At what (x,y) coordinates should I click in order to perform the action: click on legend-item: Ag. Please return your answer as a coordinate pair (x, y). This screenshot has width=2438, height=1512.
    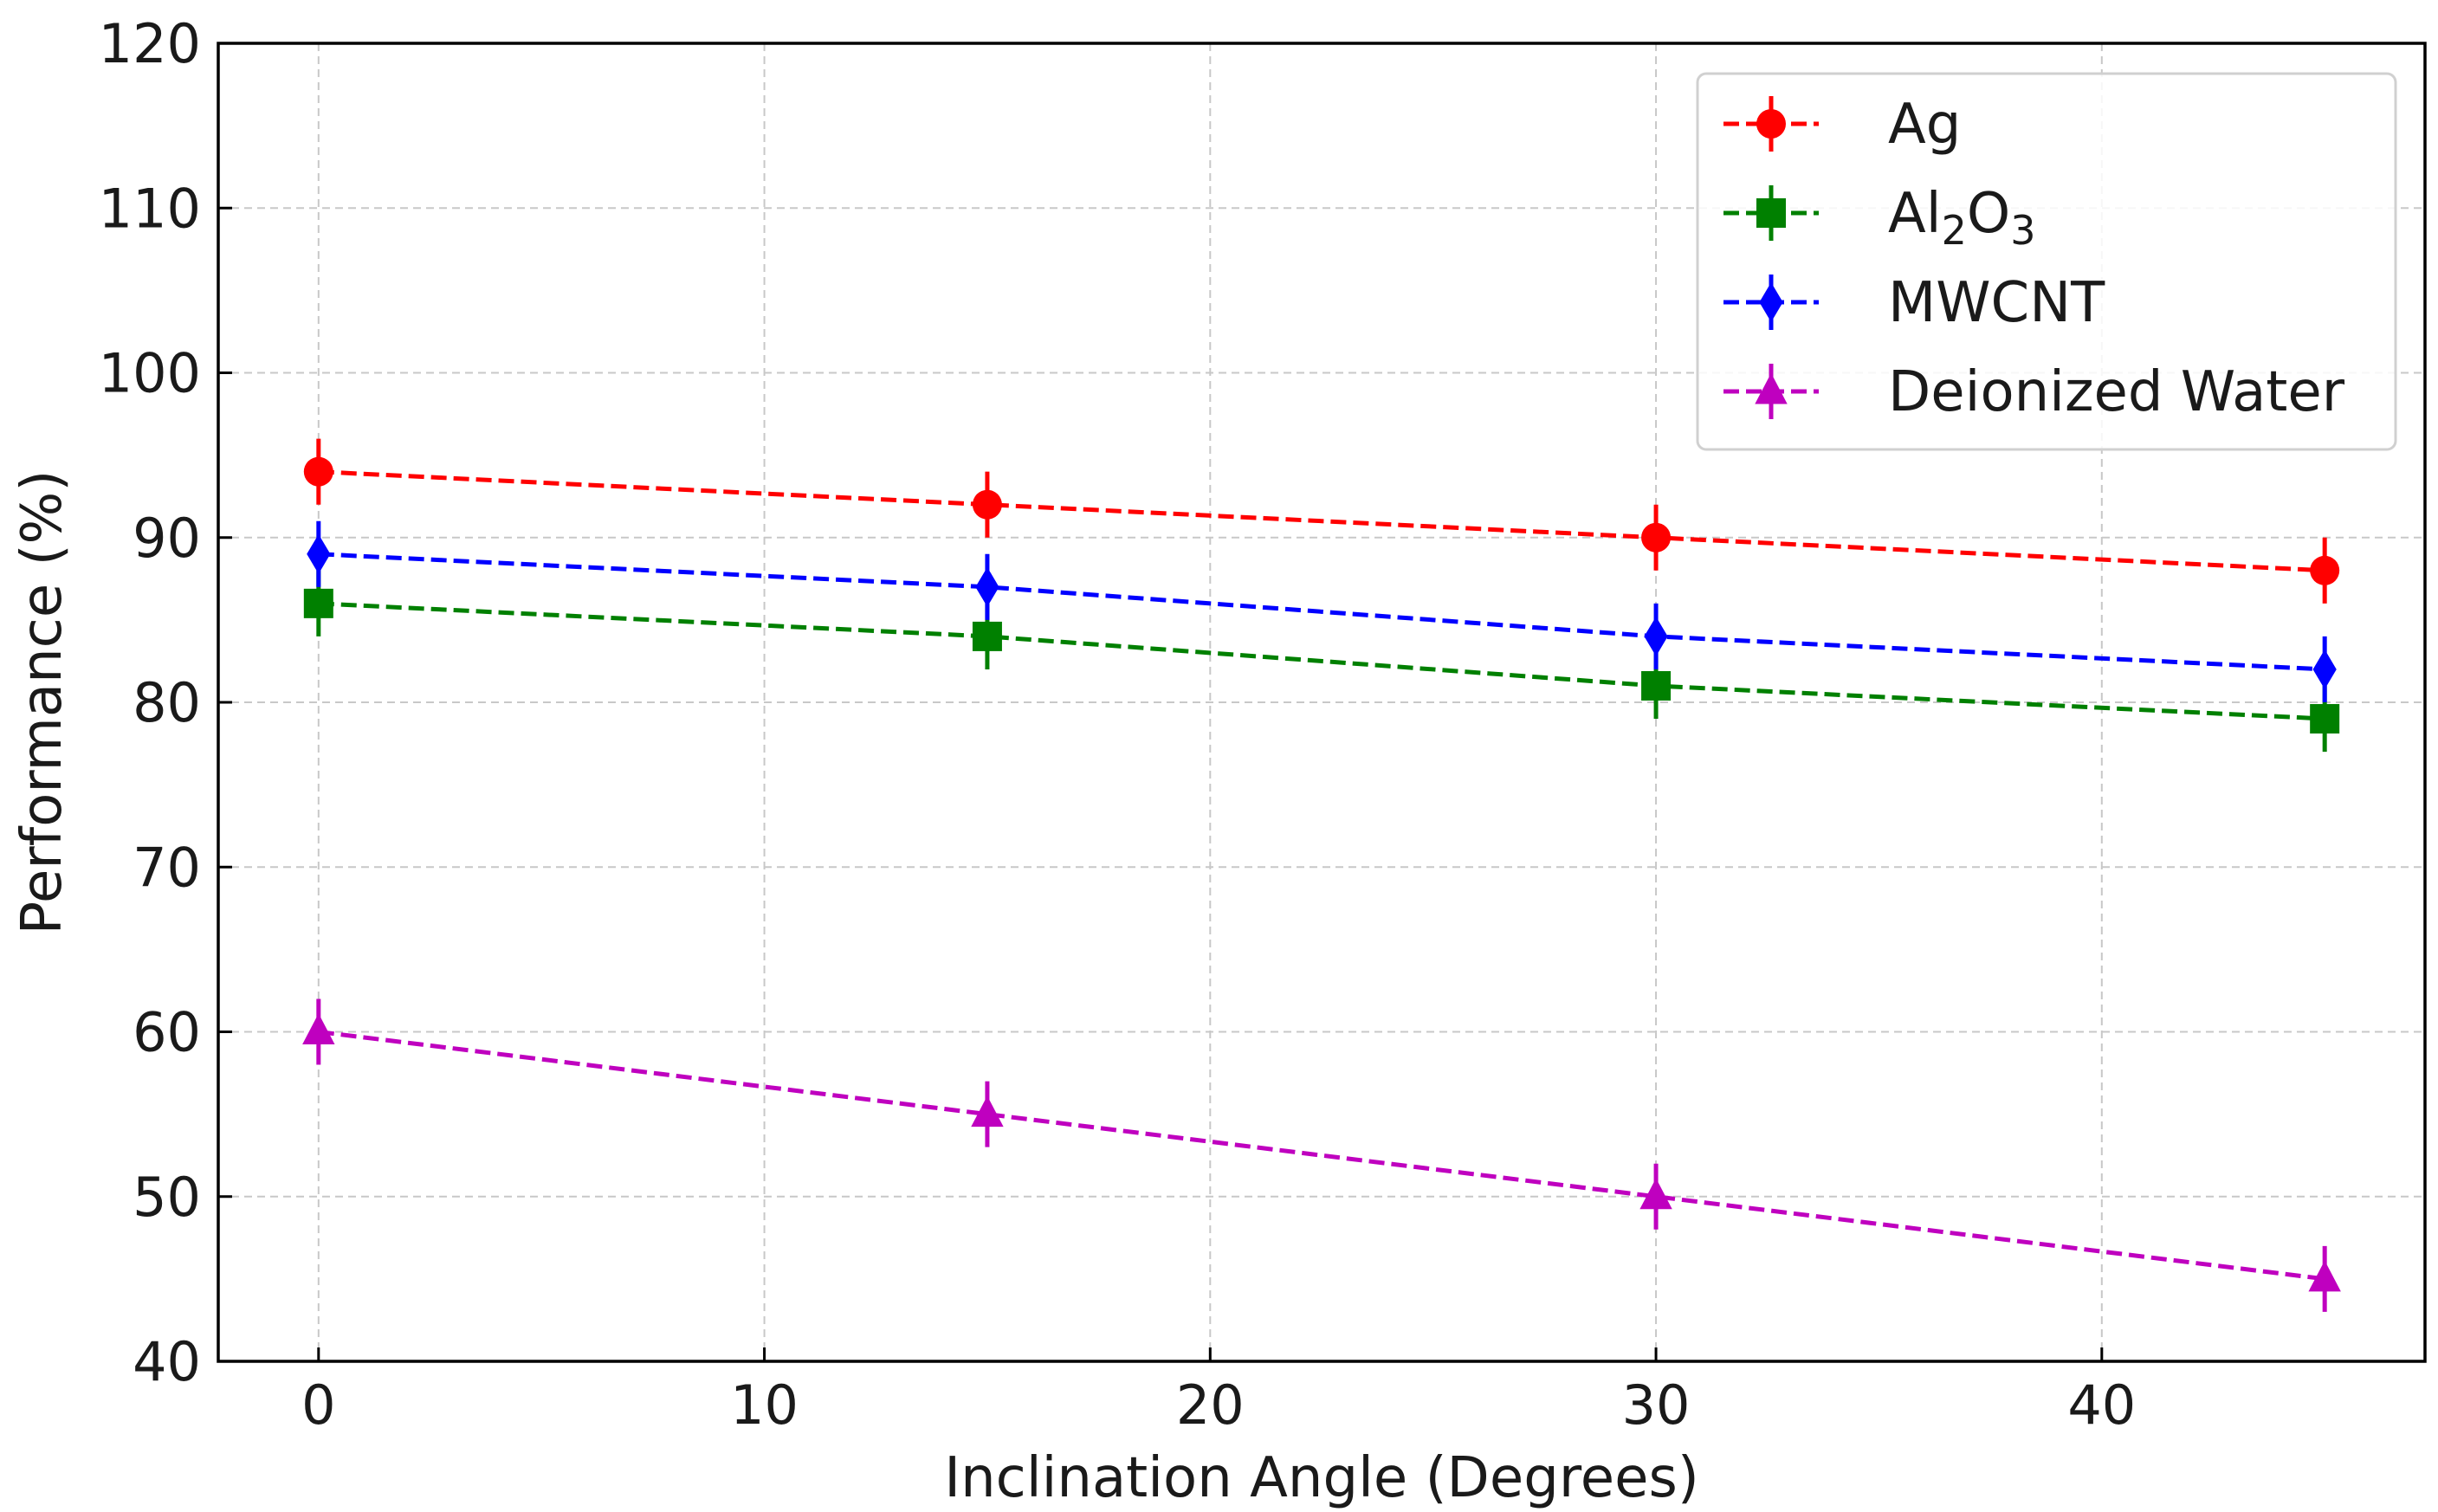
    Looking at the image, I should click on (1842, 125).